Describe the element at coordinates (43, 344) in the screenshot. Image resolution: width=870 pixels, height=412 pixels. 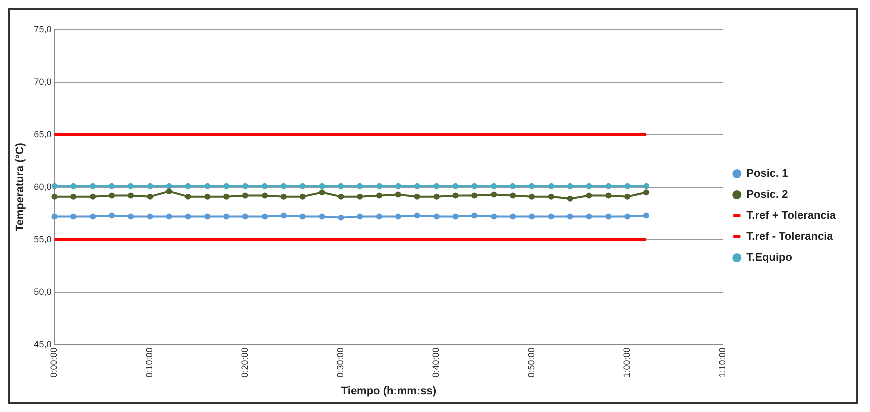
I see `y-tick-label: 45,0` at that location.